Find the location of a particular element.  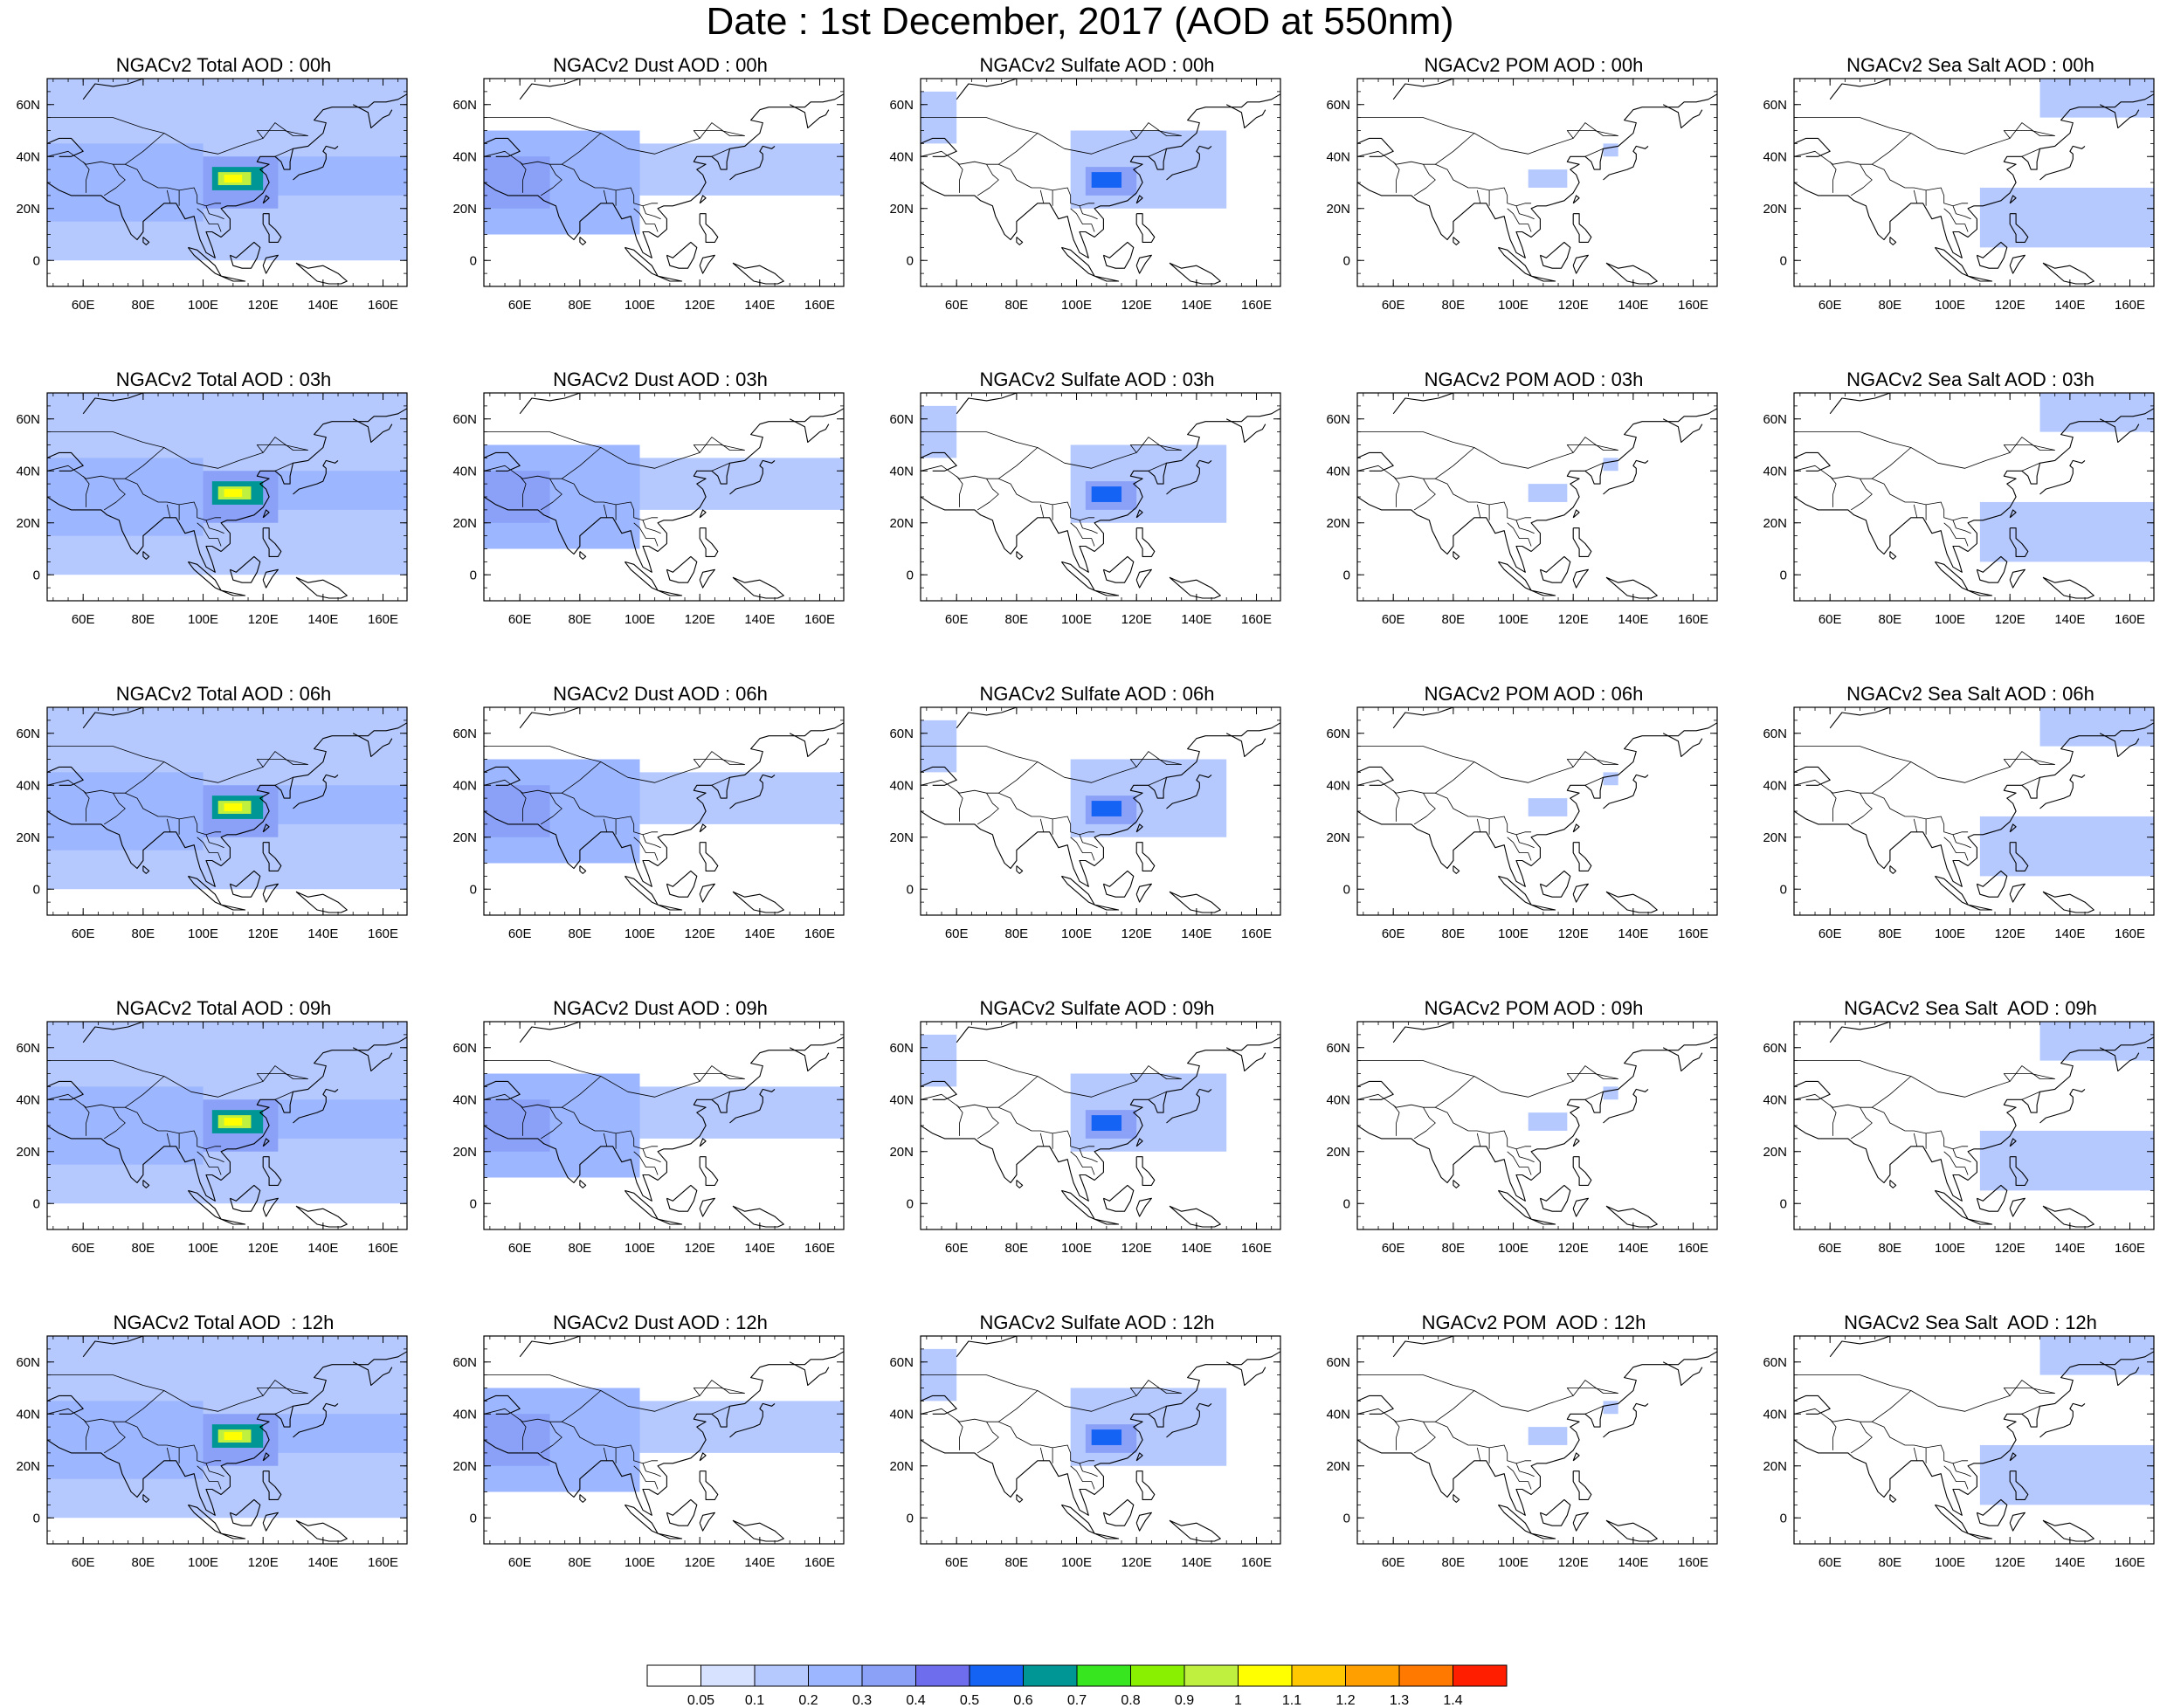

colorbar-label: 1.2 is located at coordinates (1345, 1699).